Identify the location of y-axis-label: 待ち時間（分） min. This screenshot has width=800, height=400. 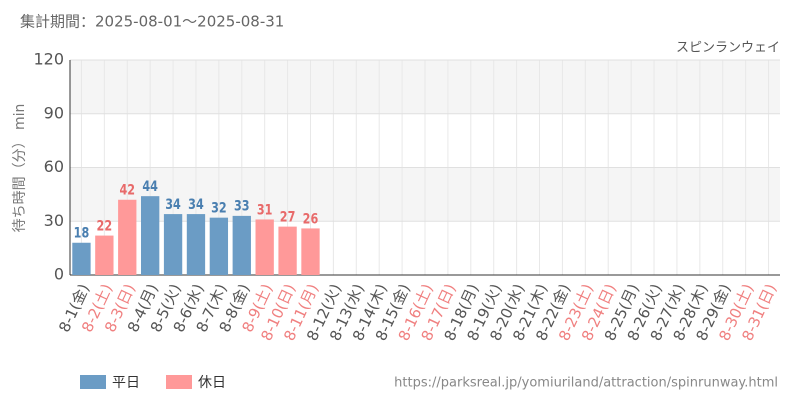
(20, 168).